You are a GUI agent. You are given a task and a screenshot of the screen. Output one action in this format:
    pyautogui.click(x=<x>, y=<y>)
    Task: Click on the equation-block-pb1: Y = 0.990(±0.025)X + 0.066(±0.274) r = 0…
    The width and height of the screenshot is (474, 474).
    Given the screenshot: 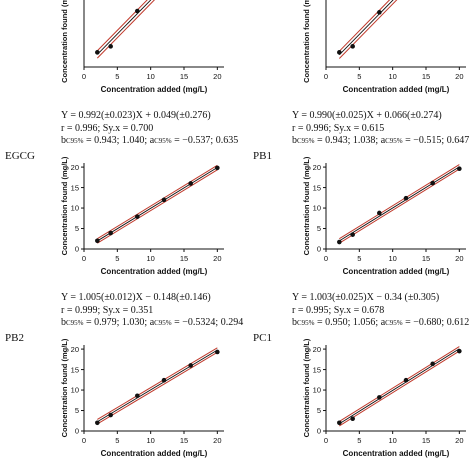 What is the action you would take?
    pyautogui.click(x=380, y=129)
    